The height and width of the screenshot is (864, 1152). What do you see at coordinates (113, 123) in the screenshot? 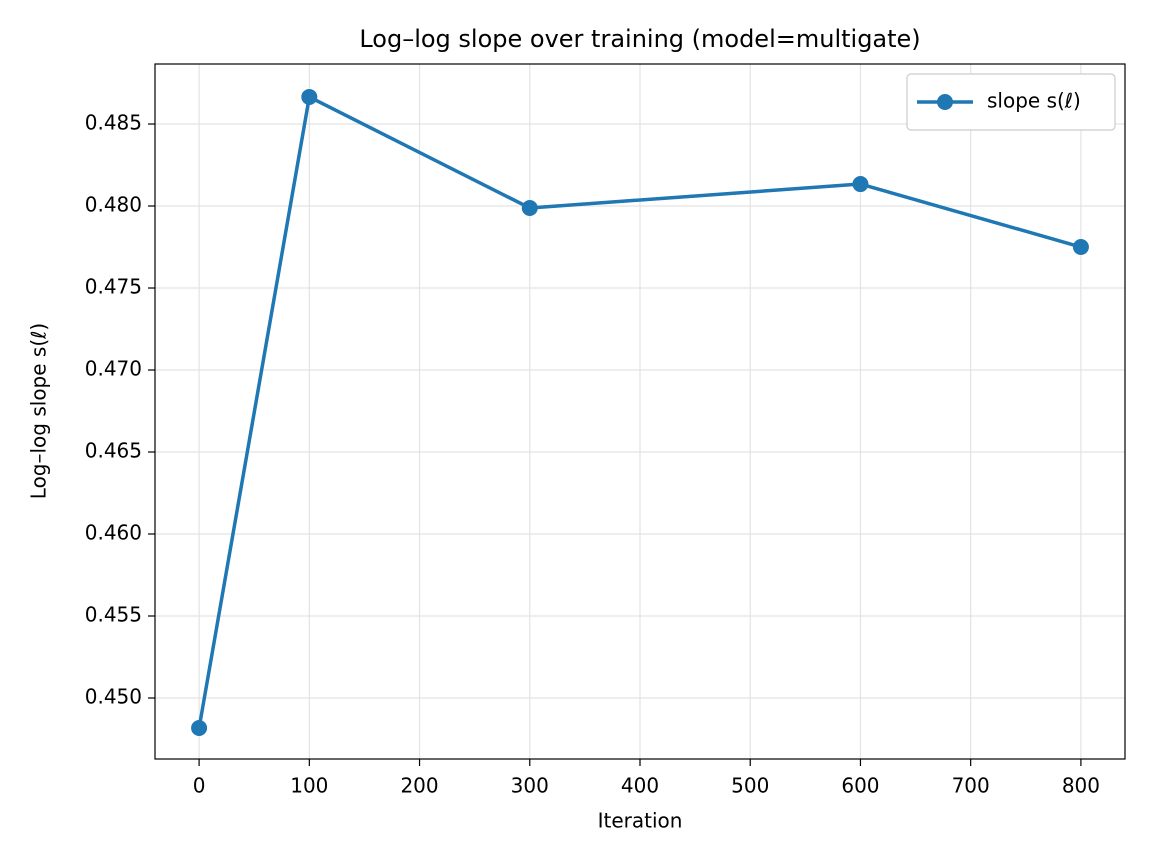
I see `y-tick-label: 0.485` at bounding box center [113, 123].